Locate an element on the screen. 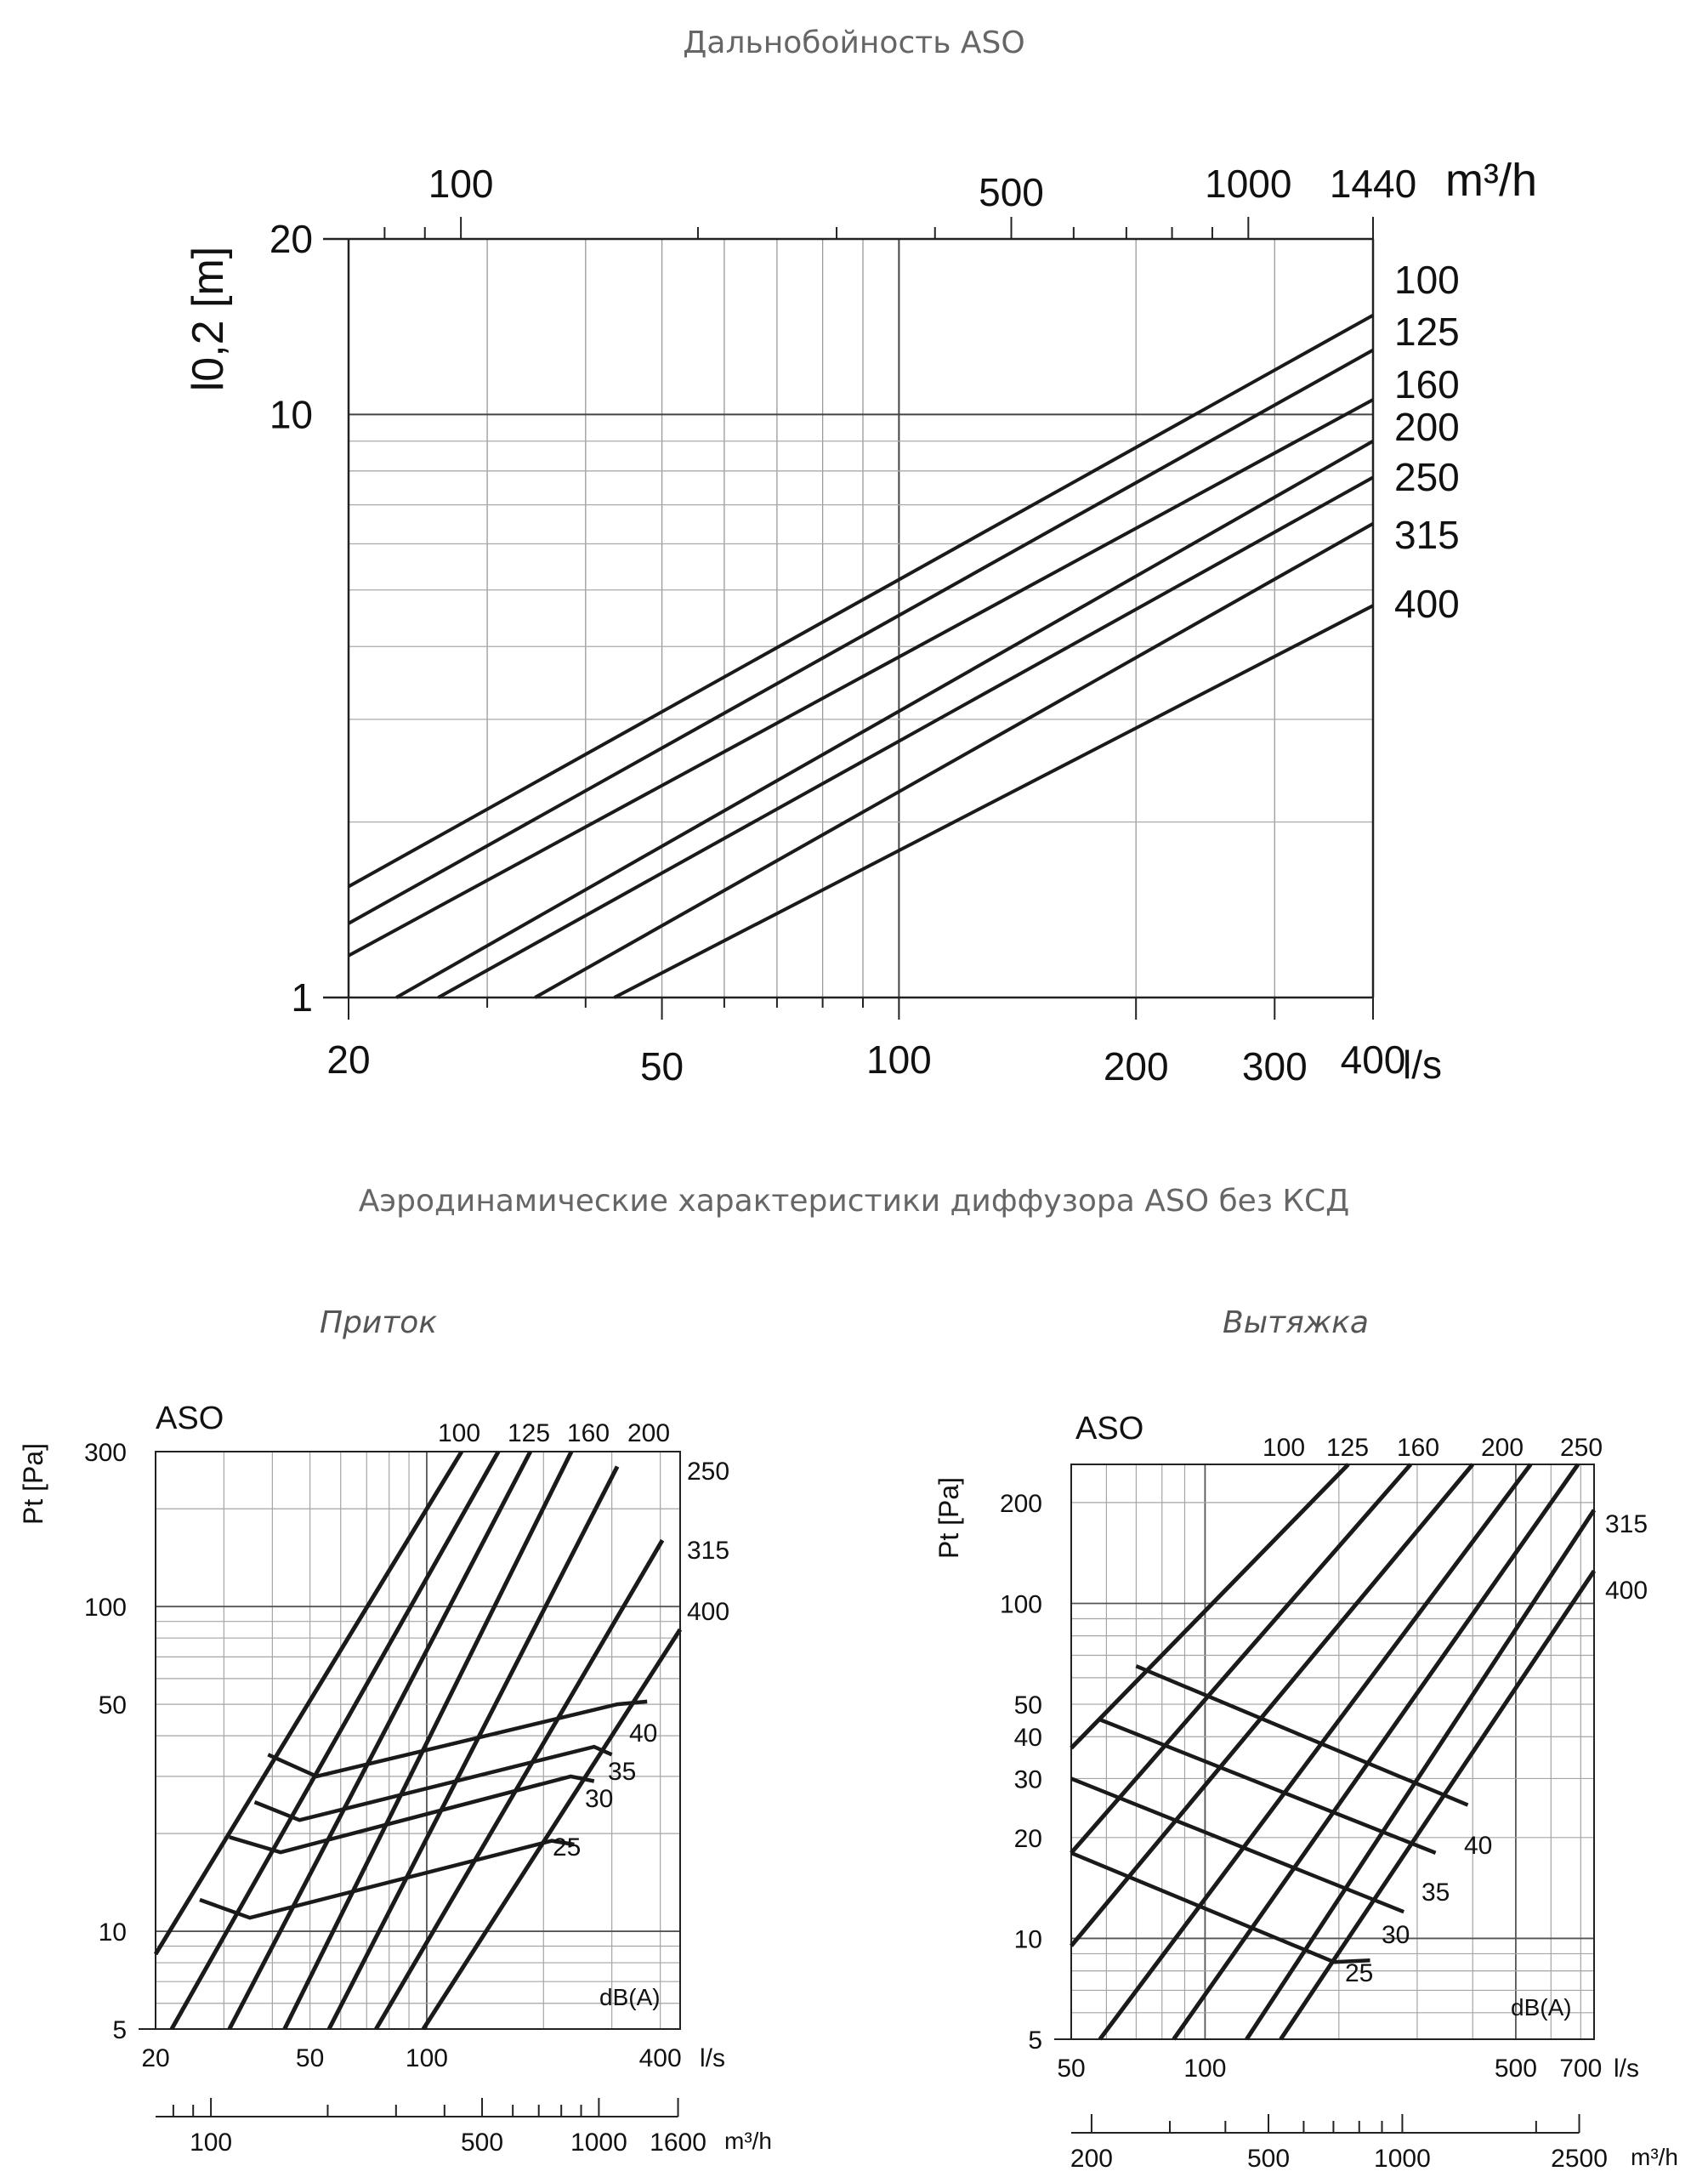  y-tick-label: 1 is located at coordinates (302, 997).